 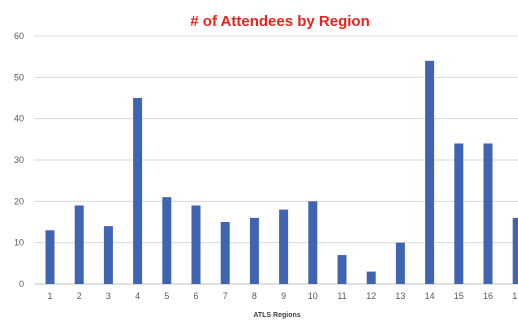 I want to click on x-axis-title: ATLS Regions, so click(x=276, y=315).